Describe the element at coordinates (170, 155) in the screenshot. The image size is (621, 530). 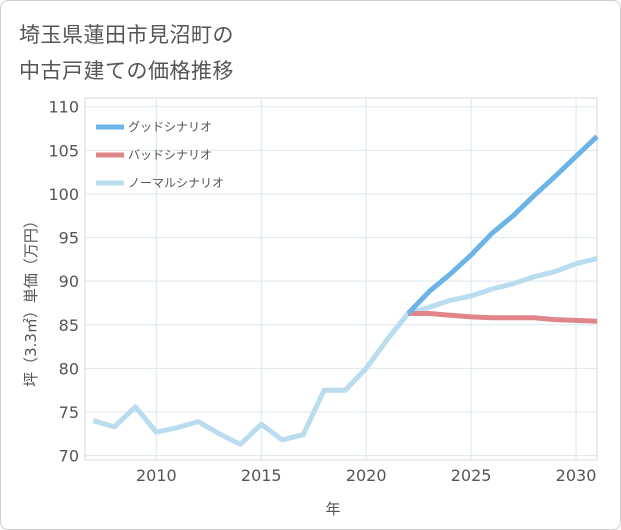
I see `legend-label-1: バッドシナリオ` at that location.